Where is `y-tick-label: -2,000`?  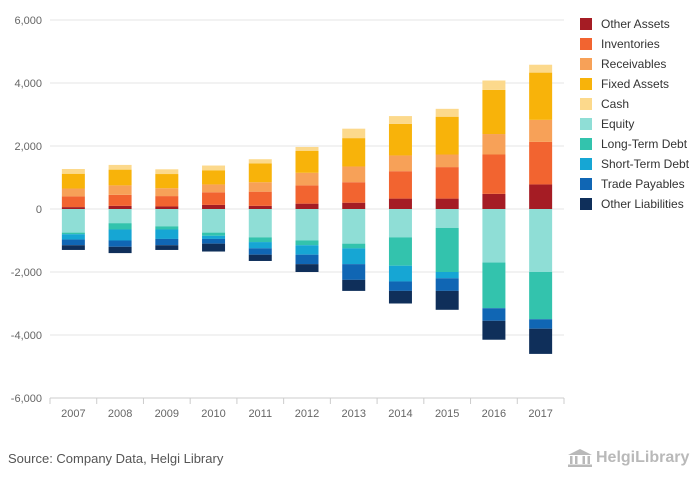 y-tick-label: -2,000 is located at coordinates (26, 273).